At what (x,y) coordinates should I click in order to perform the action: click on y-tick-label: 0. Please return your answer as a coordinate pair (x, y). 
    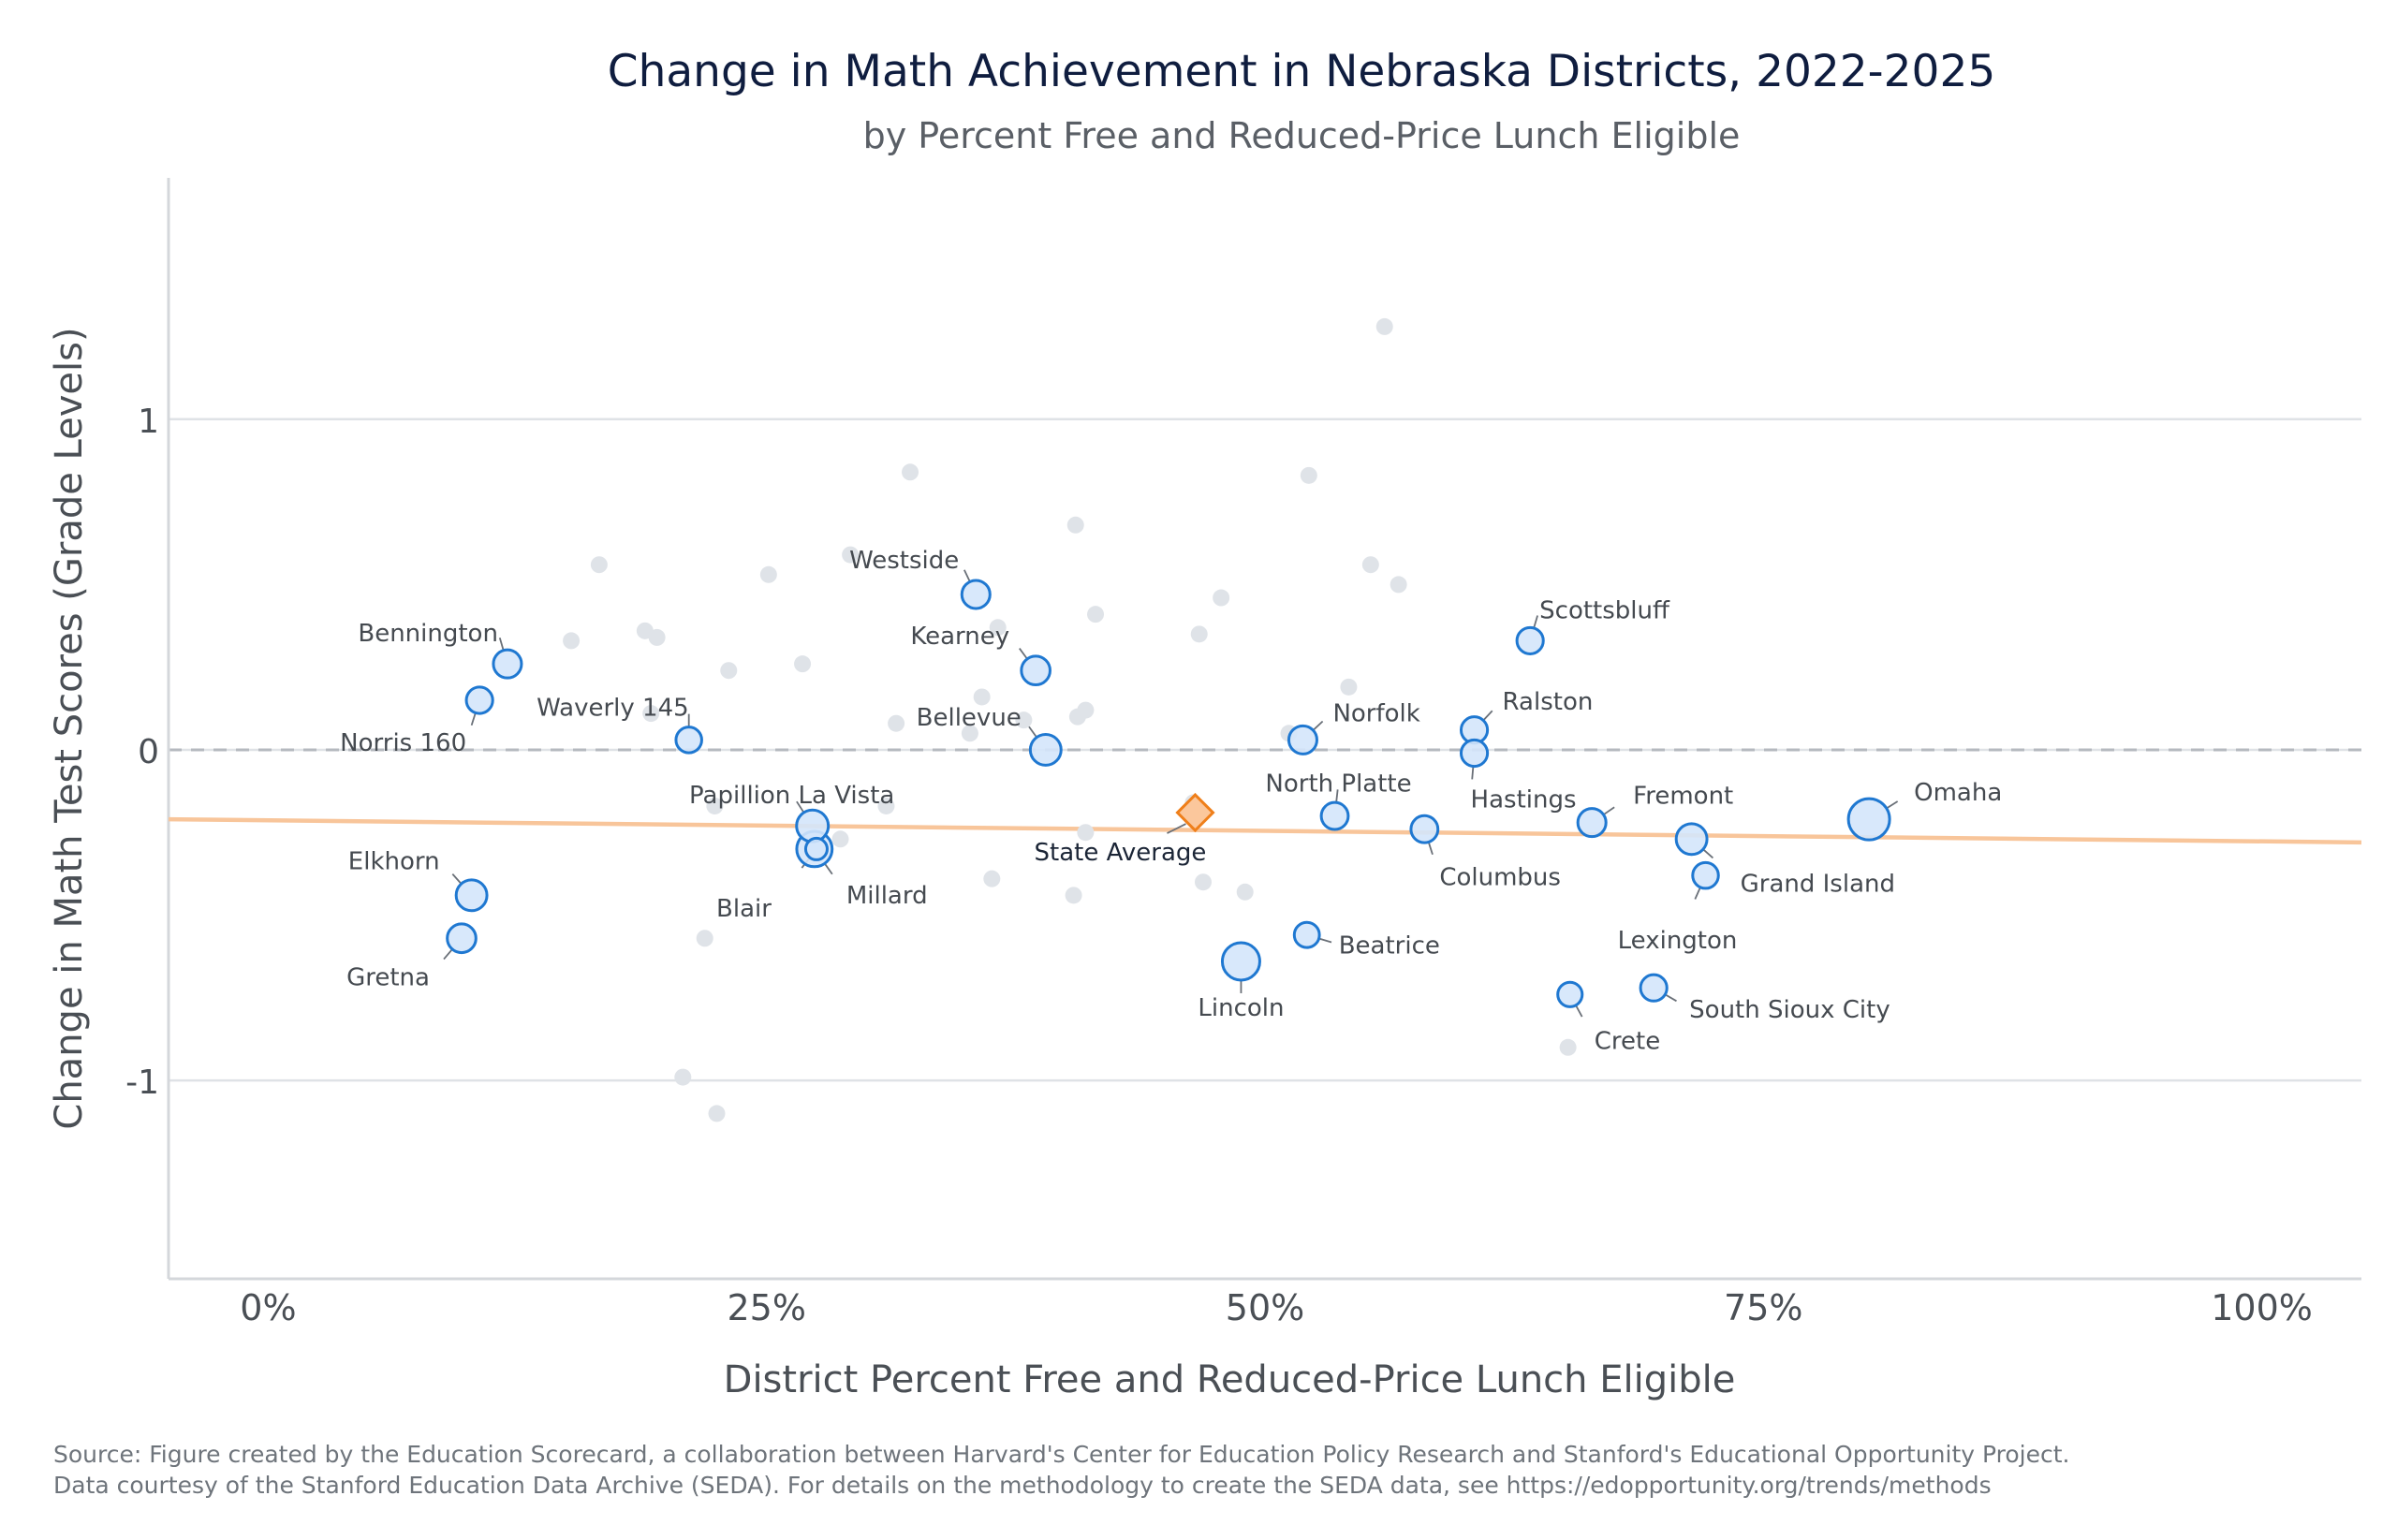
    Looking at the image, I should click on (148, 752).